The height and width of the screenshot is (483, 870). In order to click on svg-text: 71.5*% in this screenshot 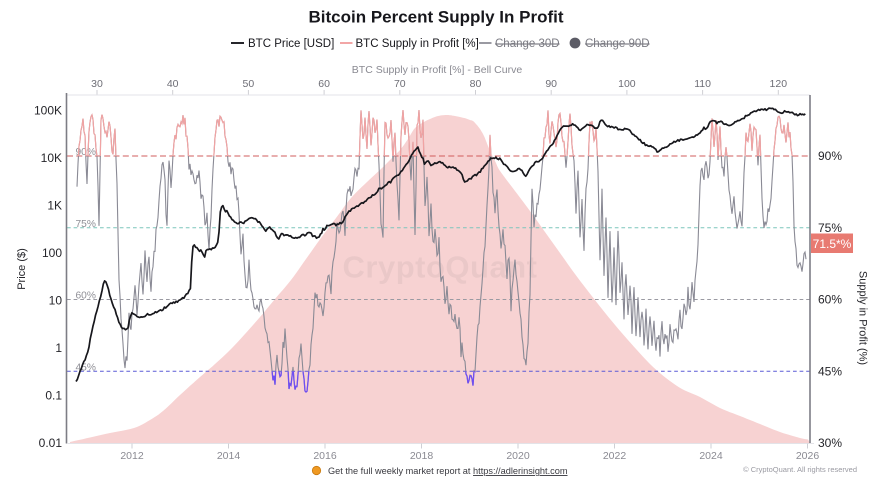, I will do `click(832, 244)`.